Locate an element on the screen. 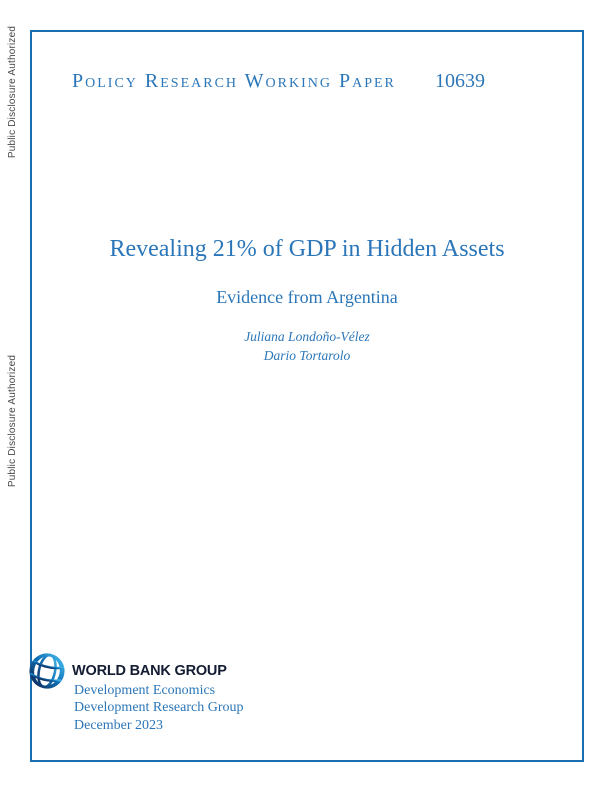 The height and width of the screenshot is (792, 612). paper-title: Revealing 21% of GDP in Hidden Assets is located at coordinates (307, 249).